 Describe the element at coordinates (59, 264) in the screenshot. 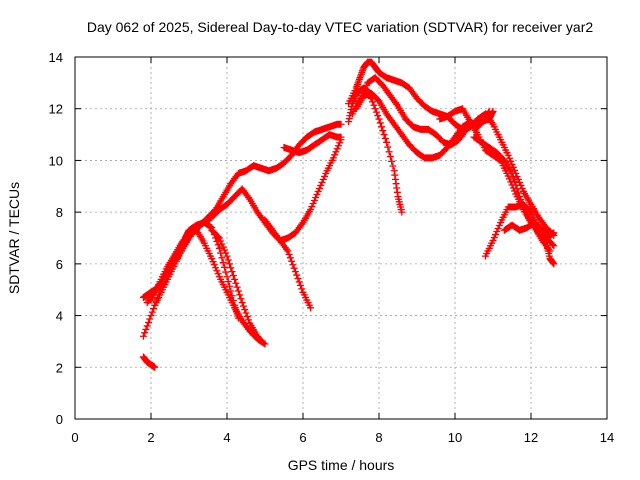

I see `y-tick-label: 6` at that location.